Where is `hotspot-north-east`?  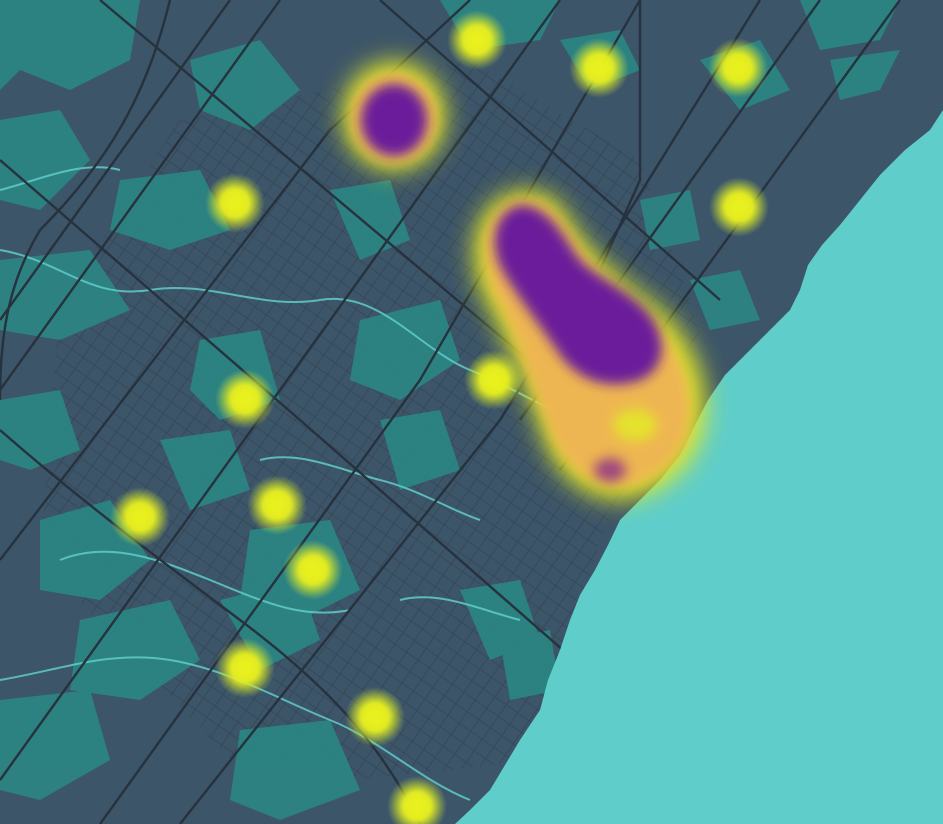 hotspot-north-east is located at coordinates (738, 68).